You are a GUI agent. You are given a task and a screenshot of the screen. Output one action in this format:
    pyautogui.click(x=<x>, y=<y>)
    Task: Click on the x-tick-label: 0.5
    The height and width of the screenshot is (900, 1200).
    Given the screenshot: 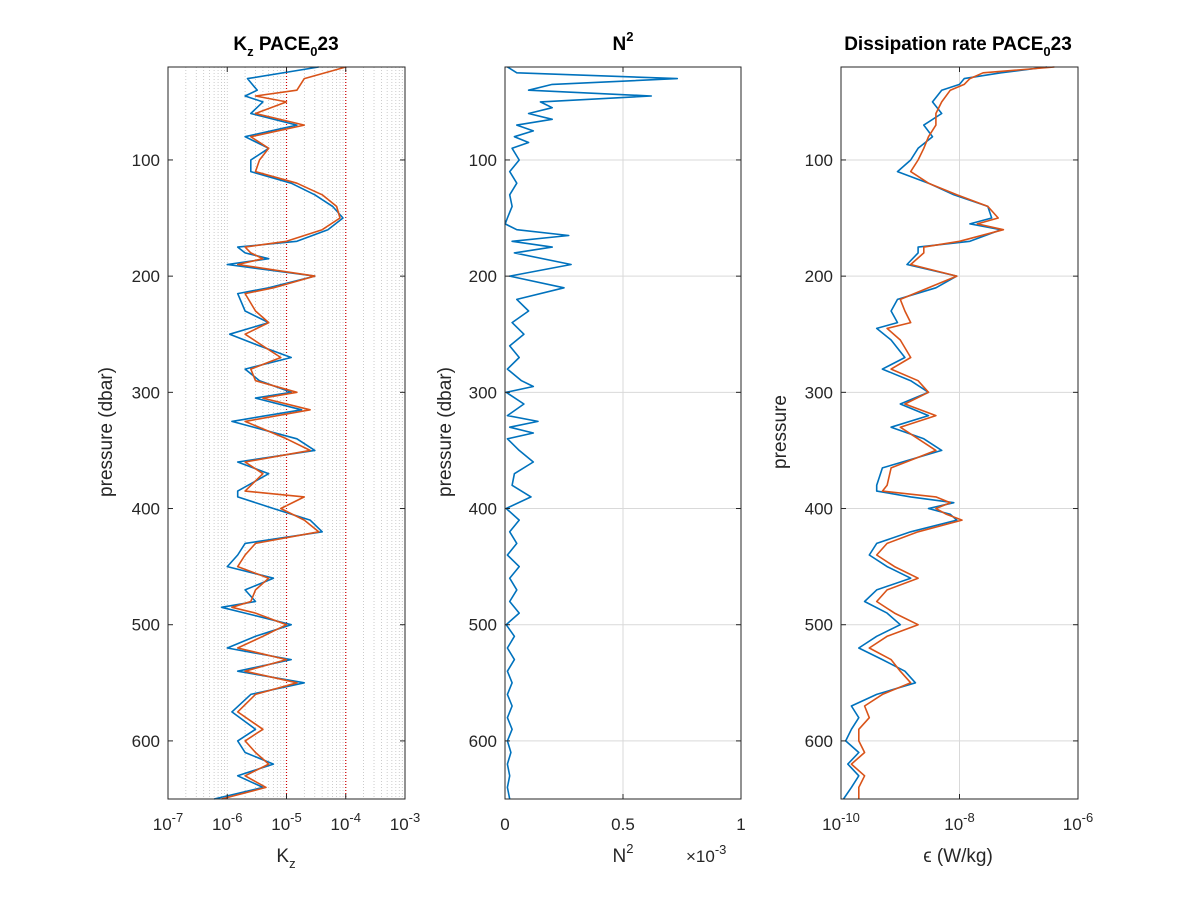 What is the action you would take?
    pyautogui.click(x=623, y=824)
    